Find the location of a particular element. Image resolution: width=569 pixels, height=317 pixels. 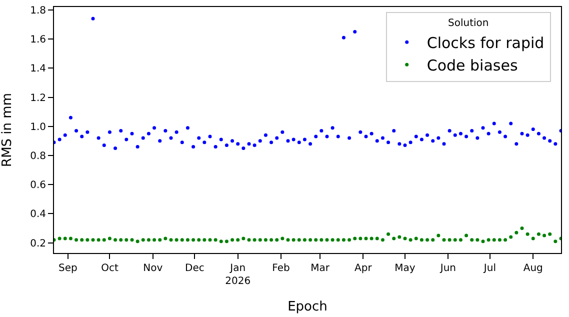

x-tick-label: Jul is located at coordinates (489, 268).